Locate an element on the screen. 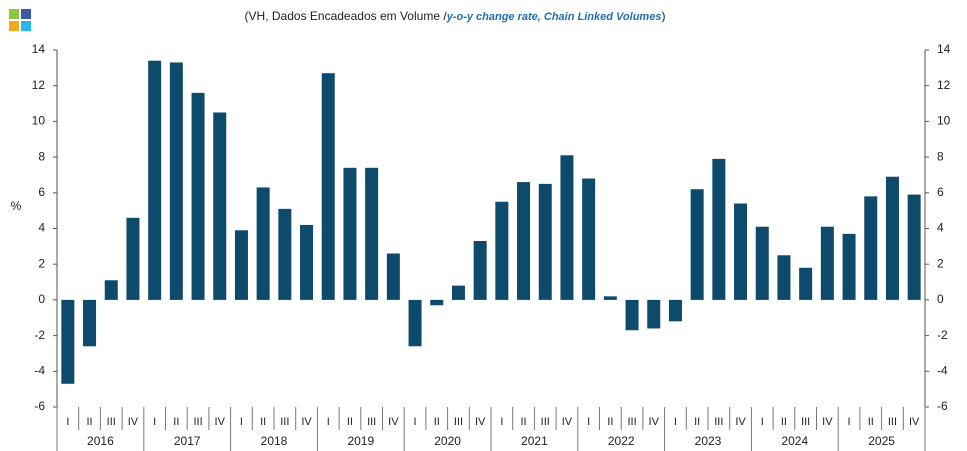 This screenshot has width=967, height=451. y-tick-label: 6 is located at coordinates (41, 192).